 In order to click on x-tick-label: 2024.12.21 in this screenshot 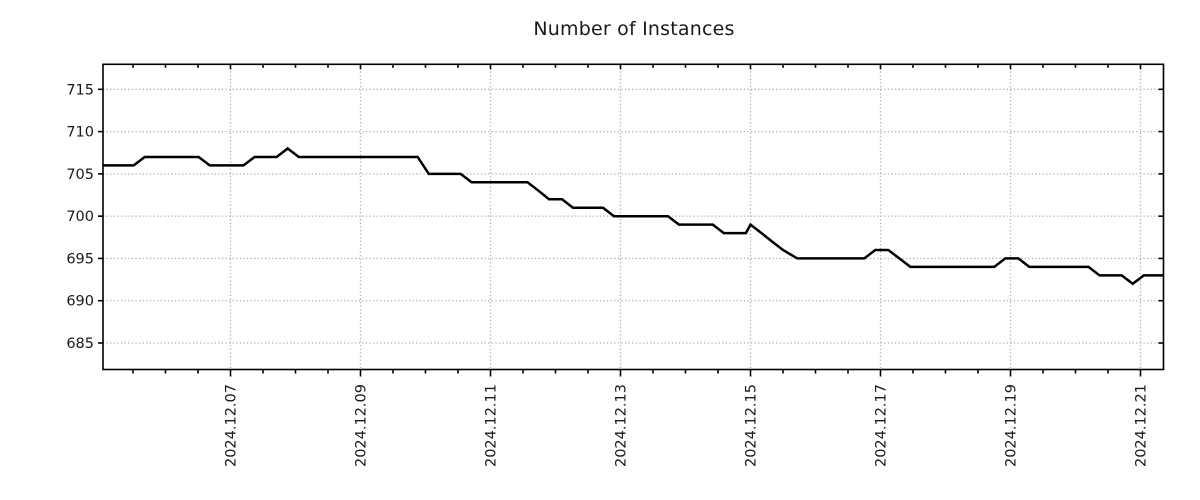, I will do `click(1142, 425)`.